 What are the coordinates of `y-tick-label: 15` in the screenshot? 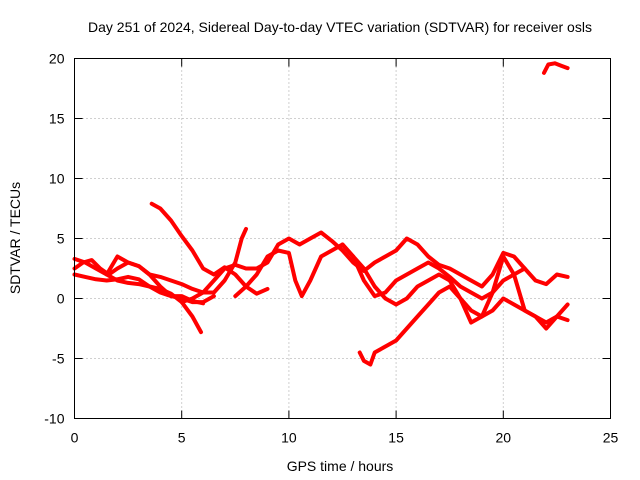 It's located at (57, 119).